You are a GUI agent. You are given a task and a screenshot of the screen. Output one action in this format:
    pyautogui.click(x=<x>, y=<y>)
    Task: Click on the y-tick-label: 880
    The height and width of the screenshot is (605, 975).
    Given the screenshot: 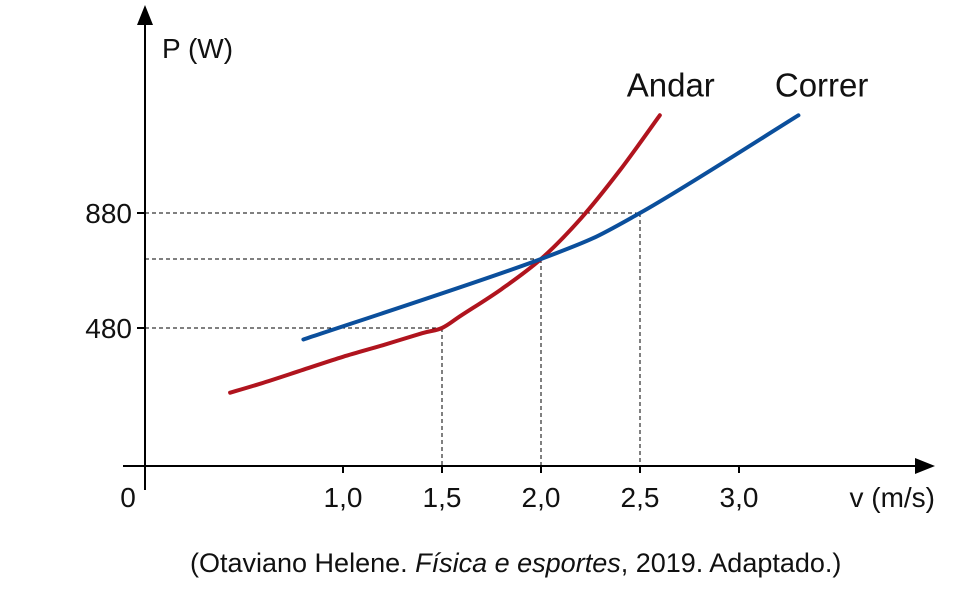 What is the action you would take?
    pyautogui.click(x=108, y=213)
    